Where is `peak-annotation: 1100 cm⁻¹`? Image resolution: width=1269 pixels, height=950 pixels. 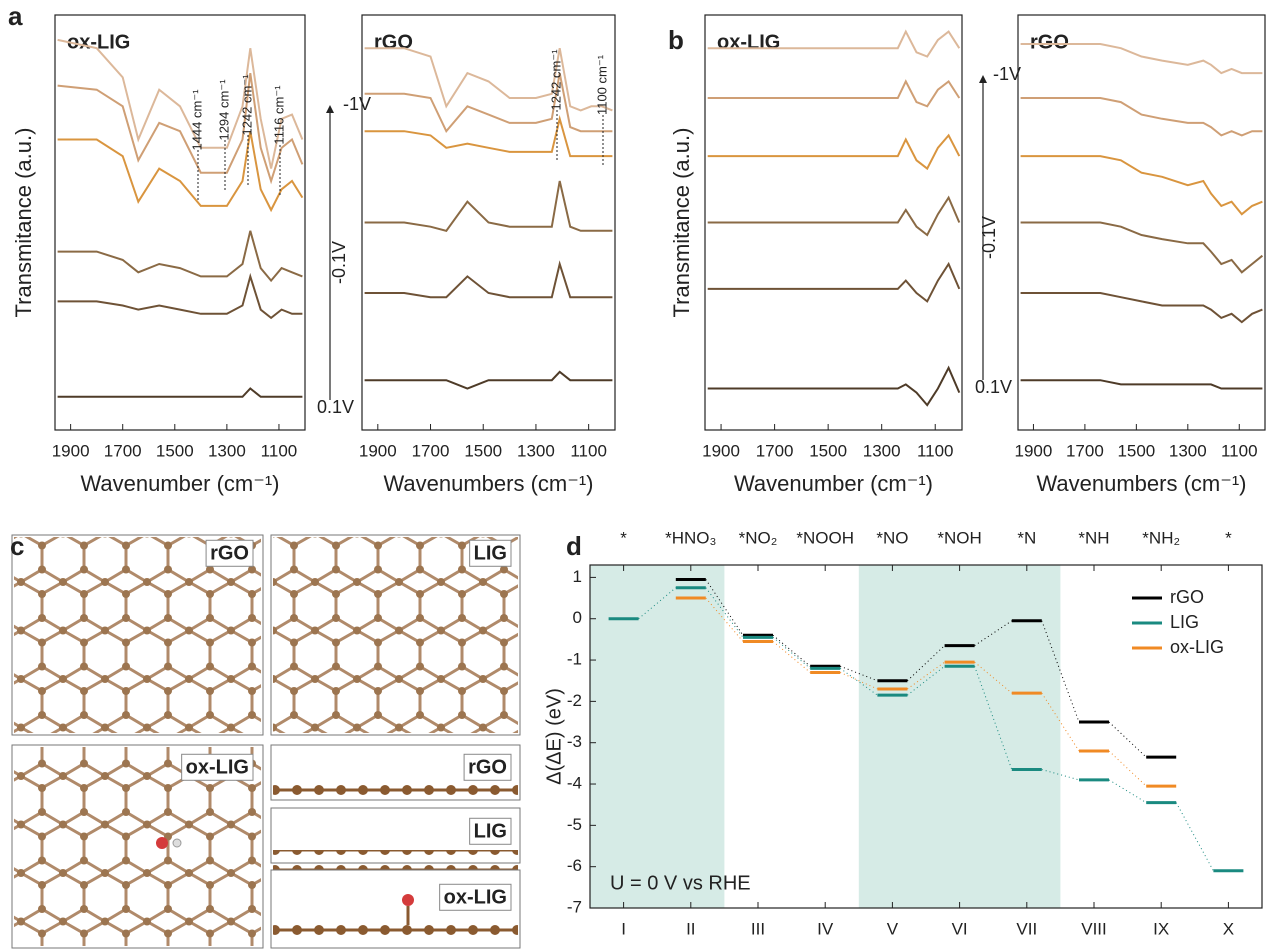
peak-annotation: 1100 cm⁻¹ is located at coordinates (601, 84).